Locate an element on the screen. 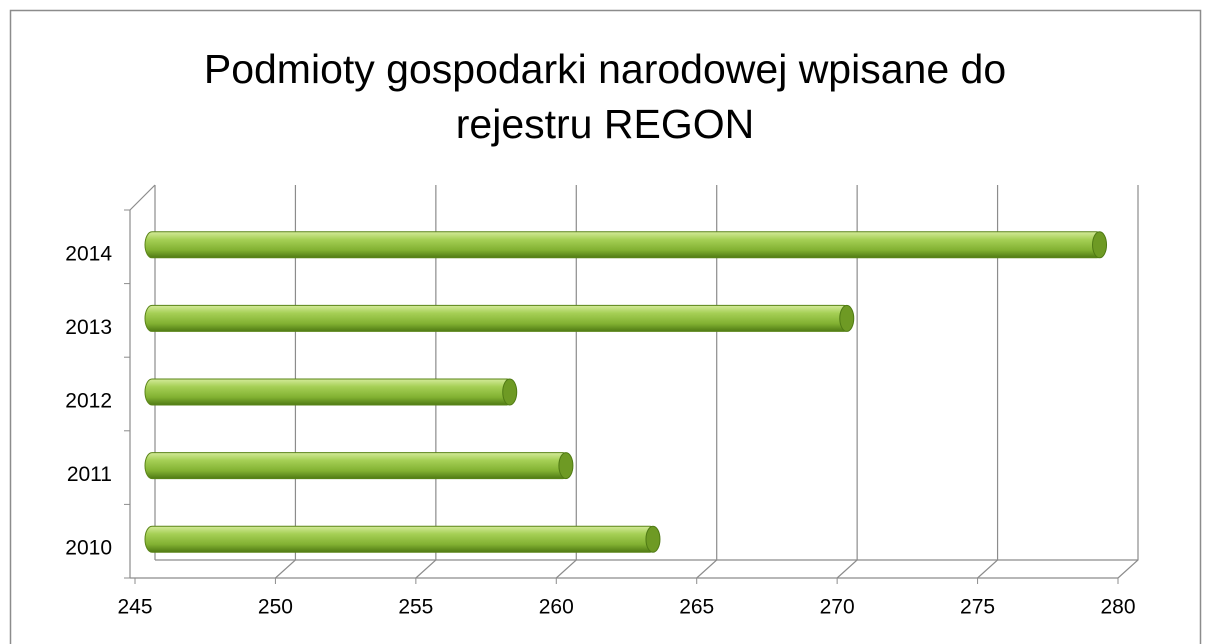 The image size is (1211, 644). y-tick-label: 2013 is located at coordinates (88, 327).